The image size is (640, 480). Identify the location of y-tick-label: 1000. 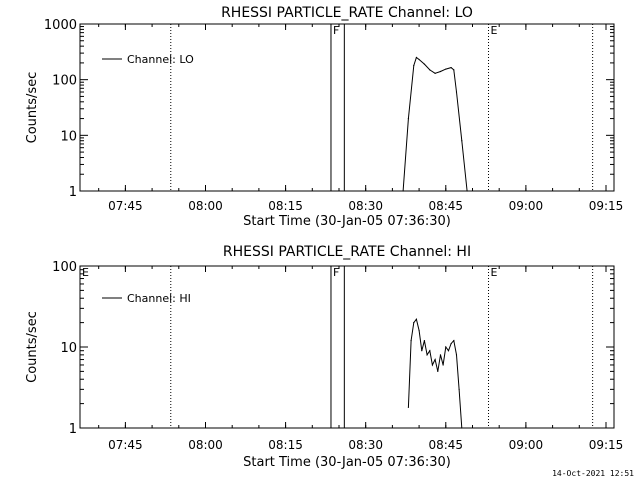
(60, 25).